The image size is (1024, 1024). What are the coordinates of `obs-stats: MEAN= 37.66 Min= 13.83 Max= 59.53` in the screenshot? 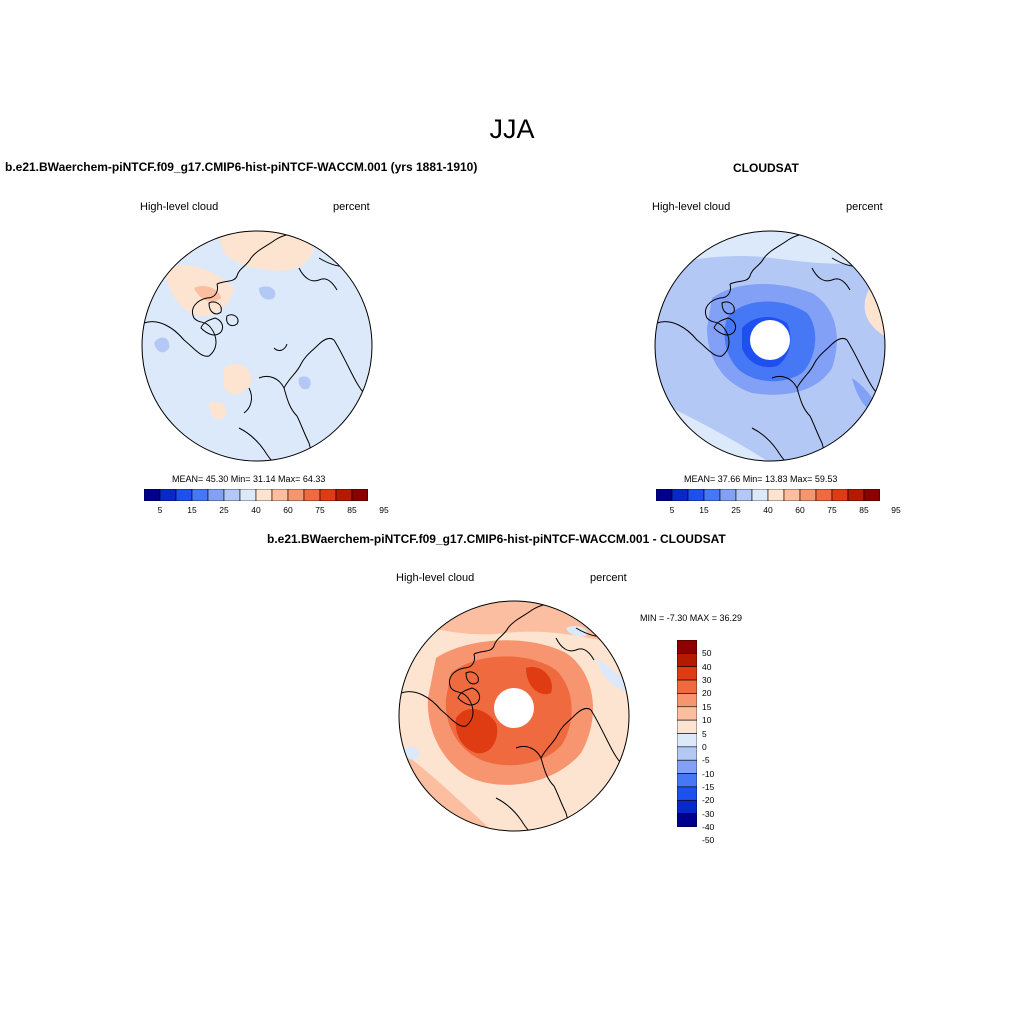 It's located at (761, 479).